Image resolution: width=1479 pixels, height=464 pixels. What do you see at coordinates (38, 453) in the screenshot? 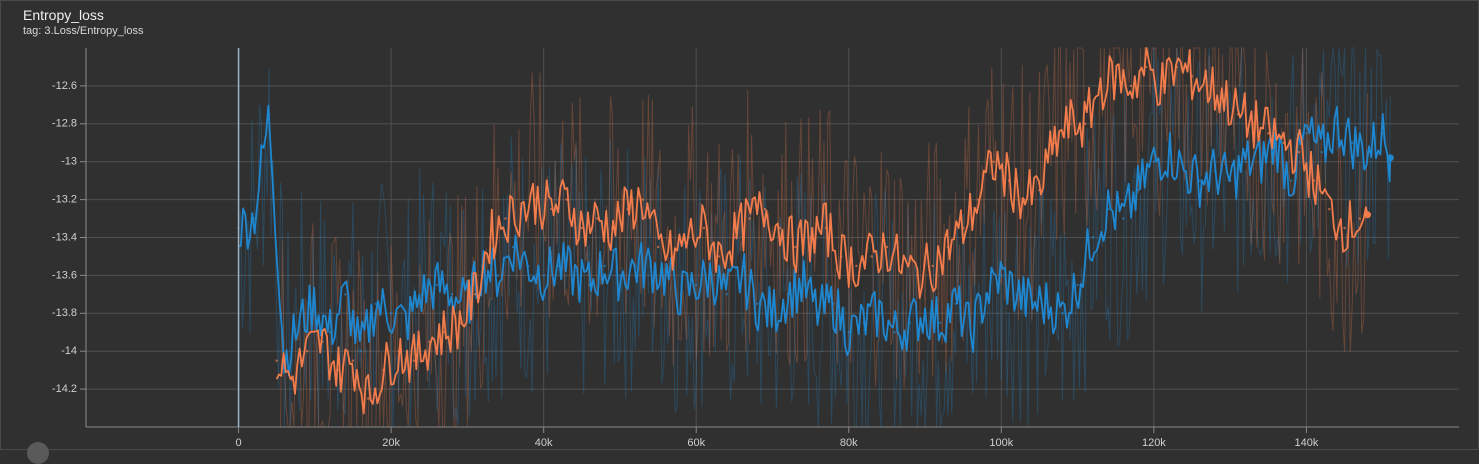
I see `expand-icon` at bounding box center [38, 453].